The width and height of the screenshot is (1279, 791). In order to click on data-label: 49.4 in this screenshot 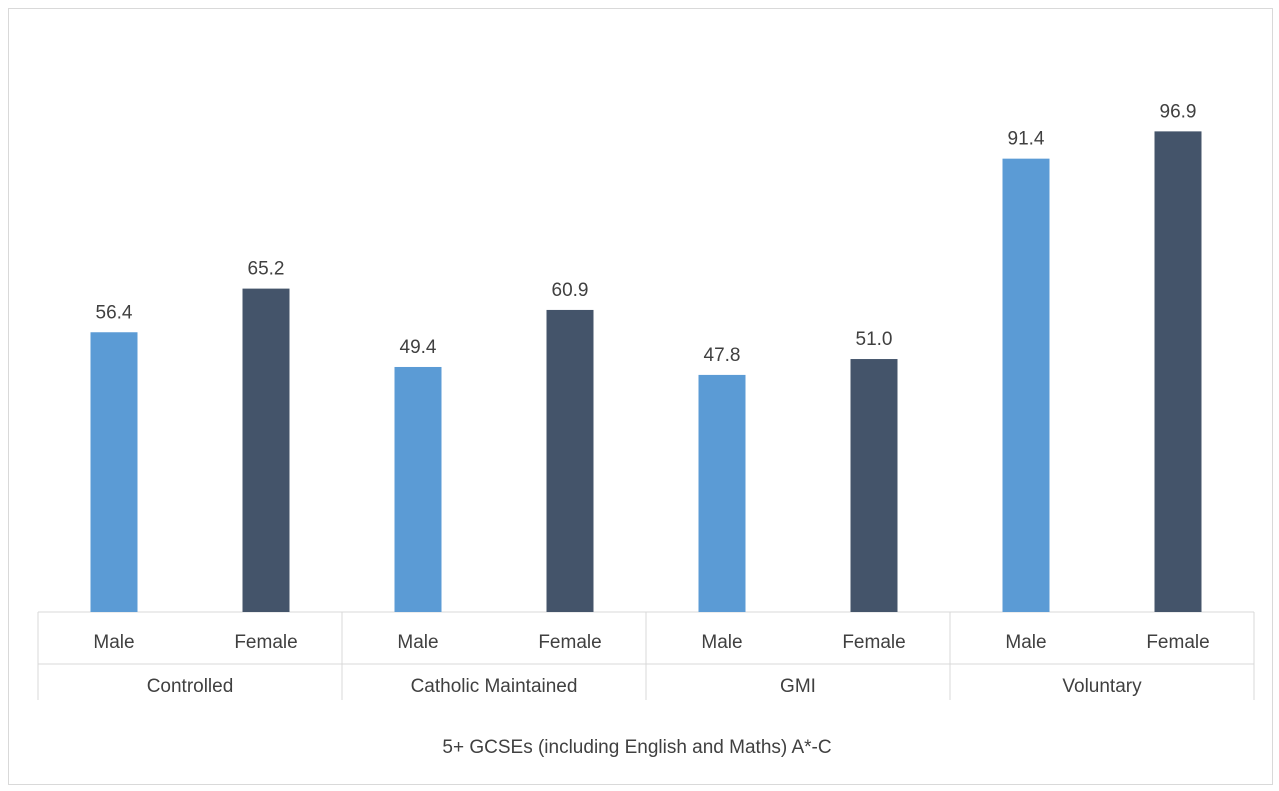, I will do `click(418, 347)`.